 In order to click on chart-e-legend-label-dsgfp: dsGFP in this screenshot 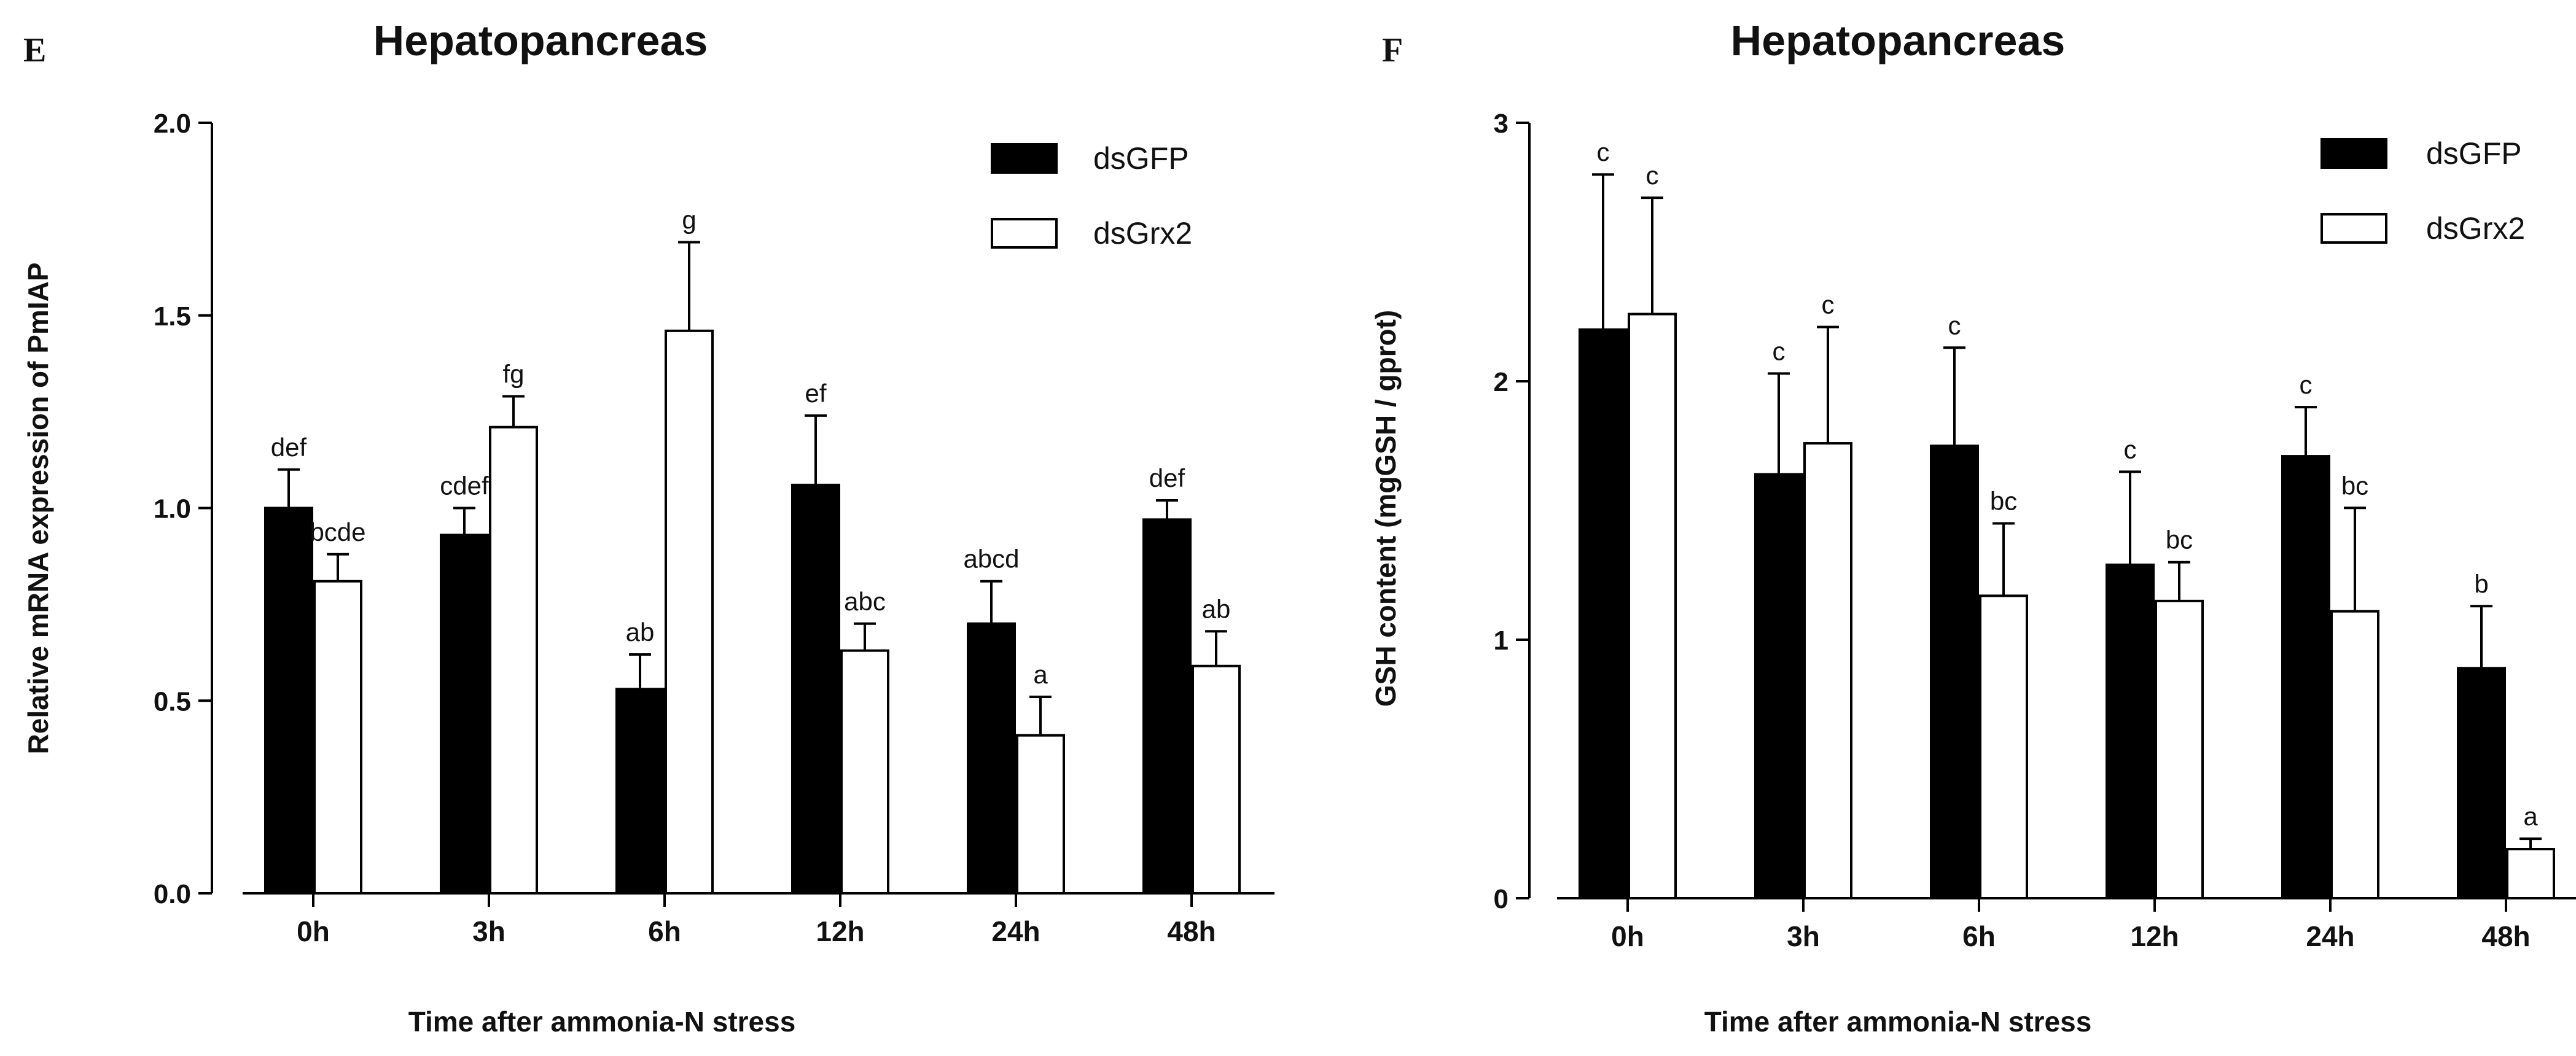, I will do `click(1141, 159)`.